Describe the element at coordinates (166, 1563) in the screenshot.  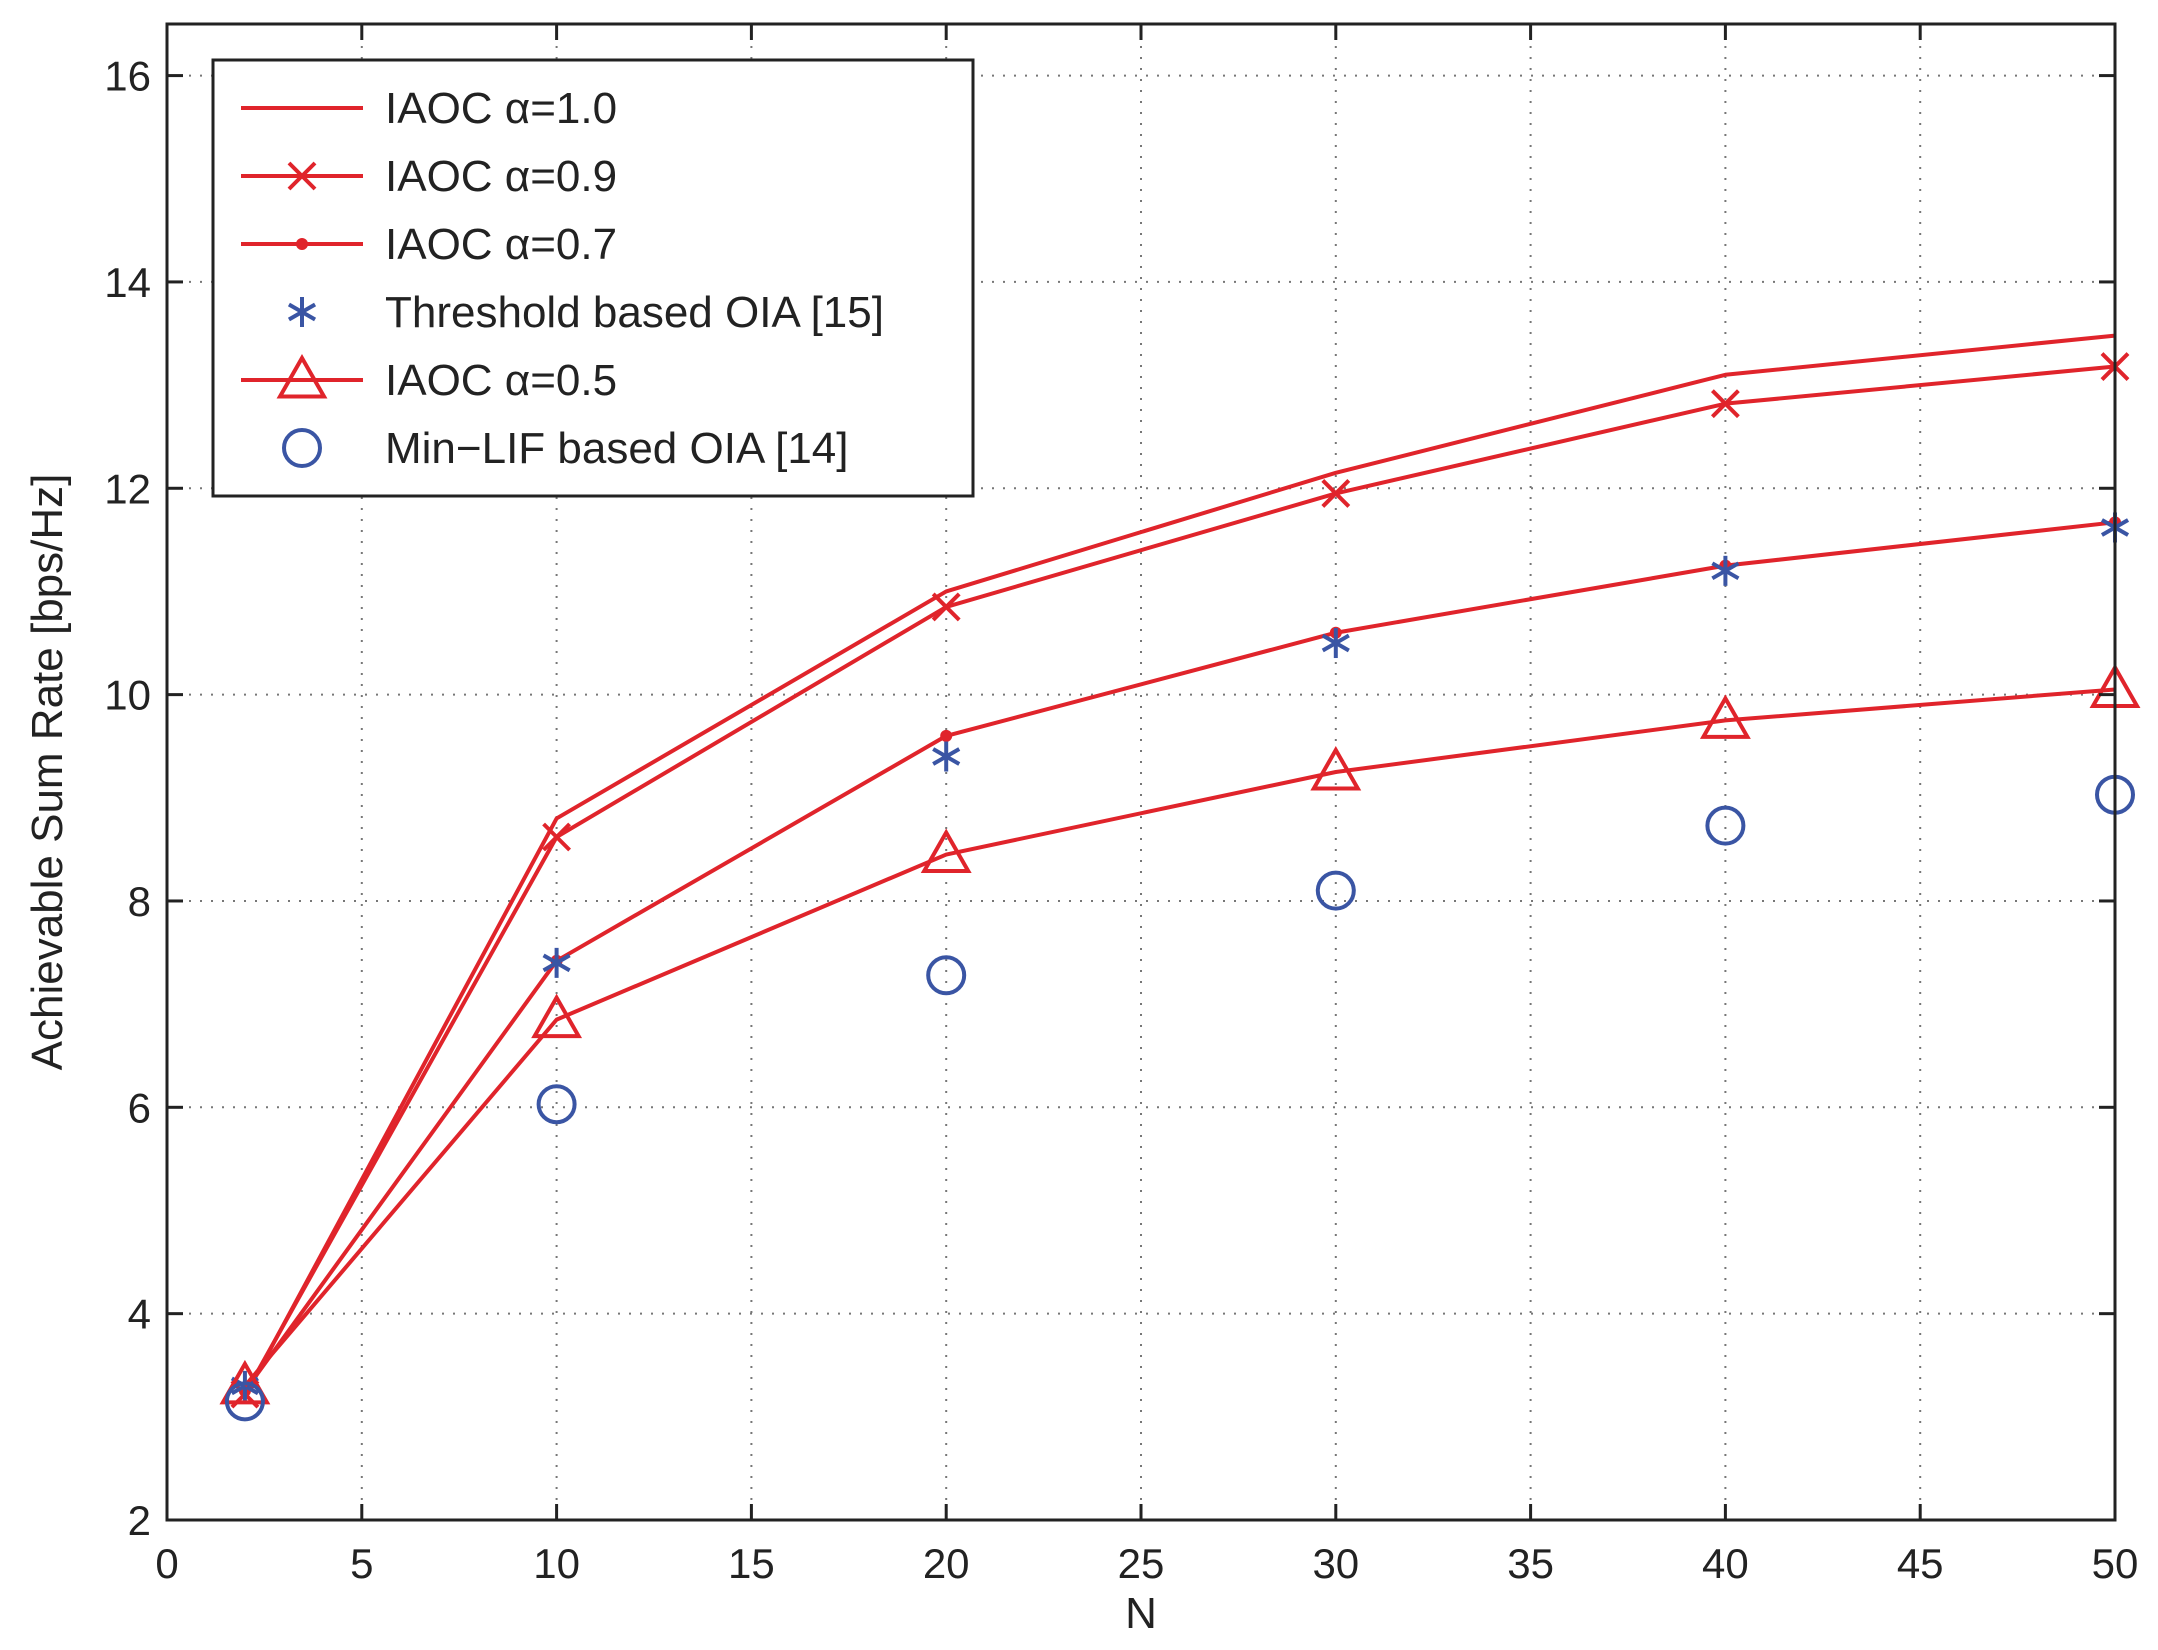
I see `x-tick-label: 0` at that location.